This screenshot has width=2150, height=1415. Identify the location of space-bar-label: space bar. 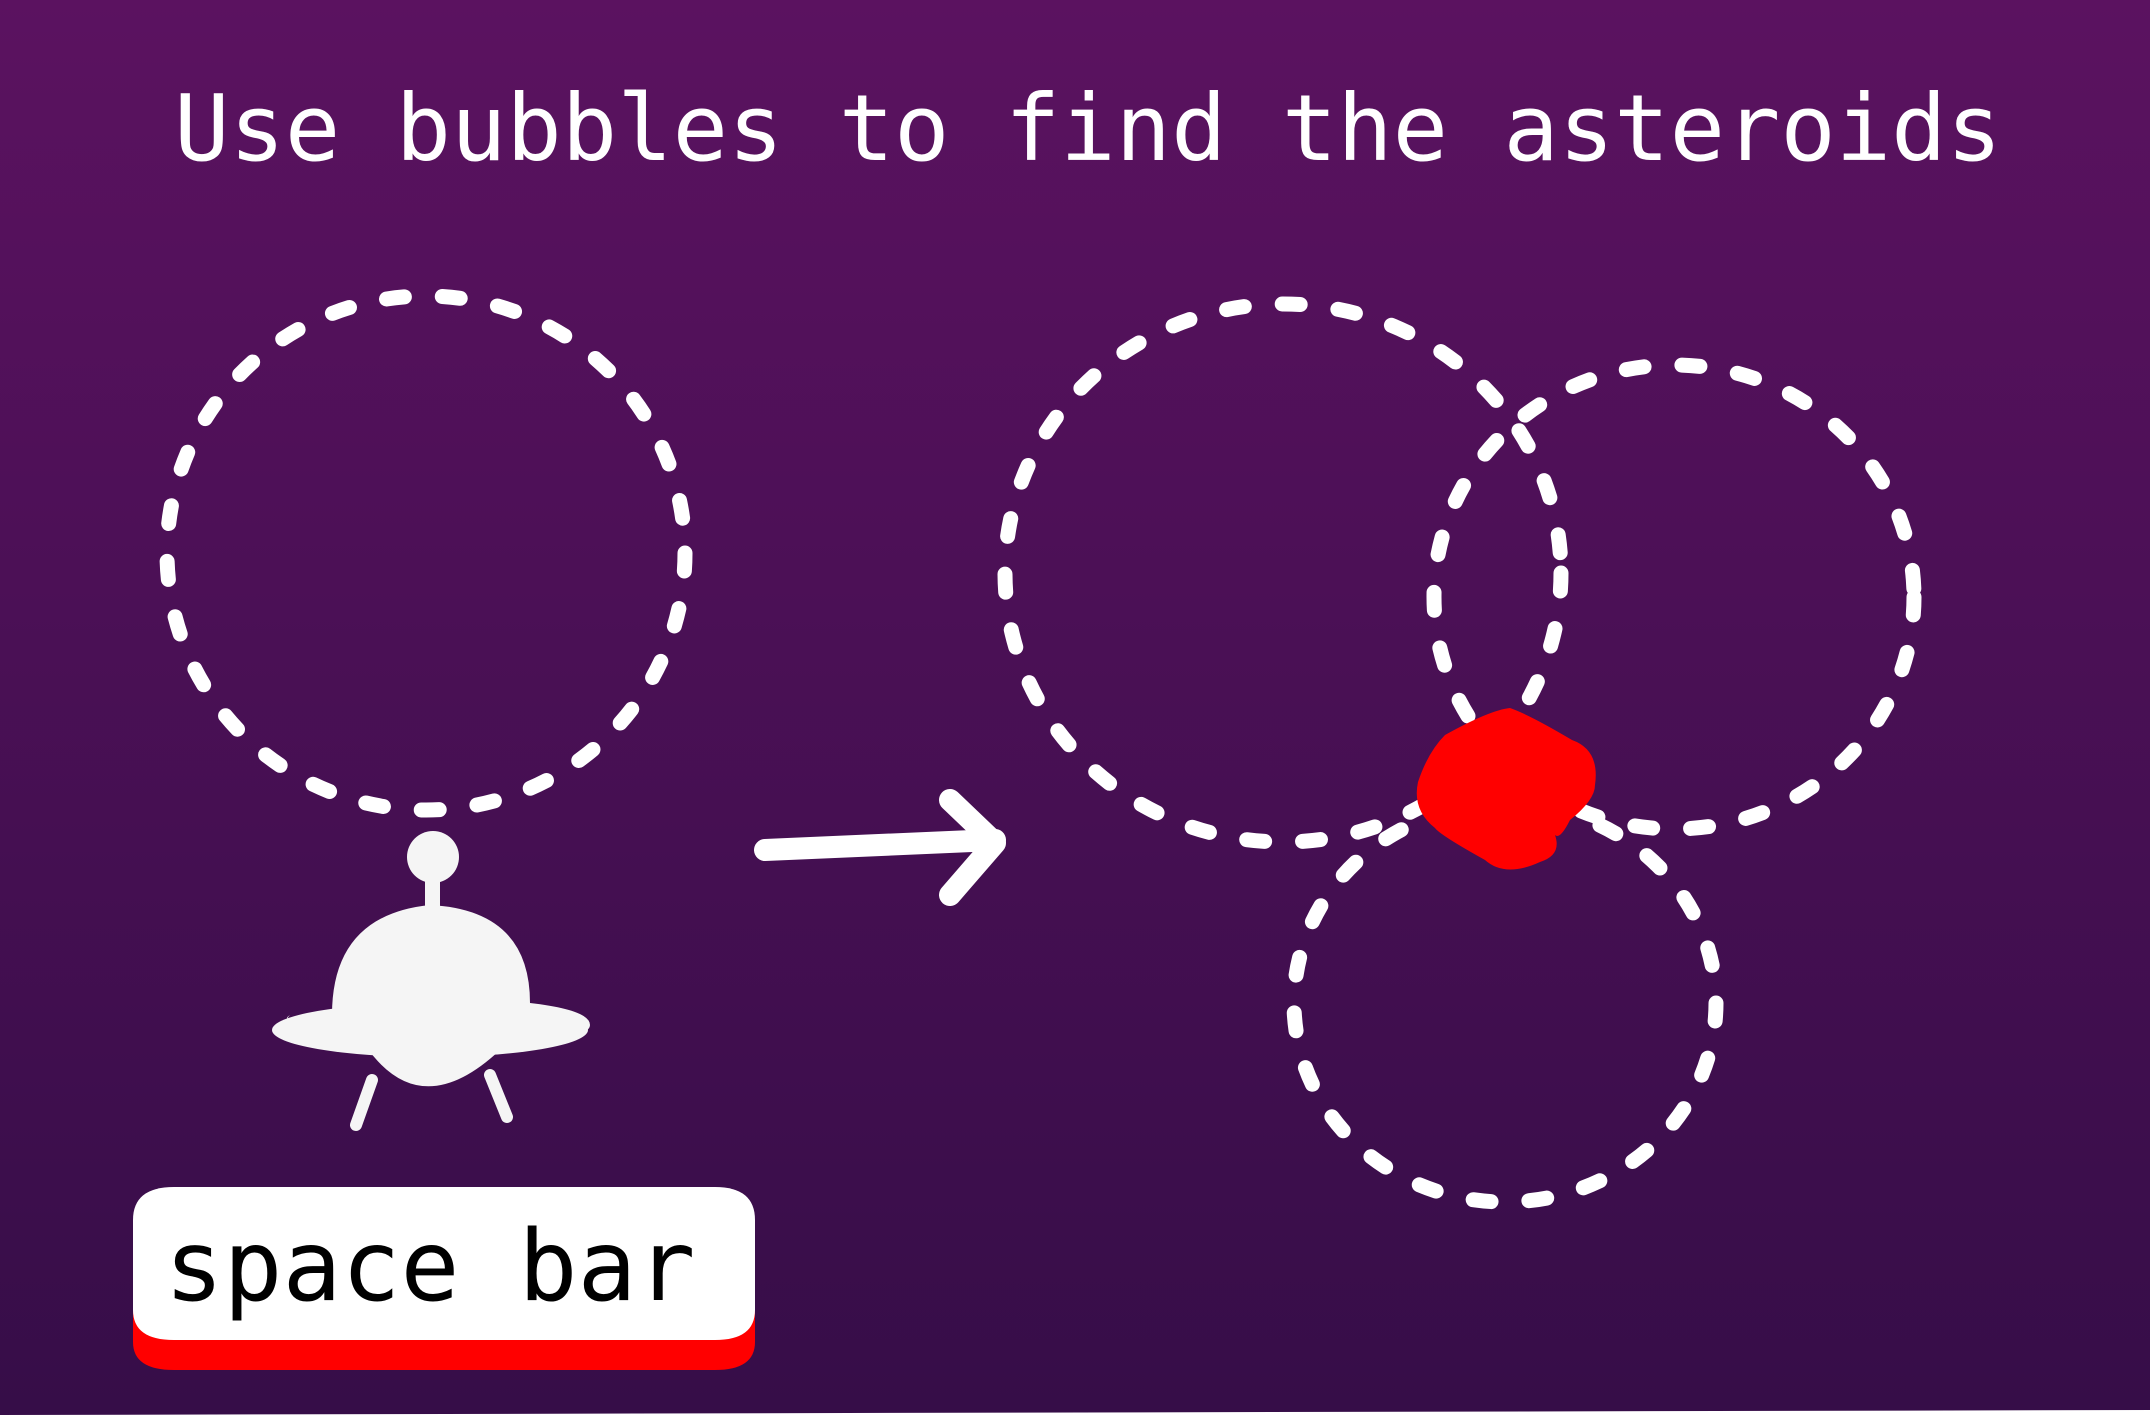
(429, 1267).